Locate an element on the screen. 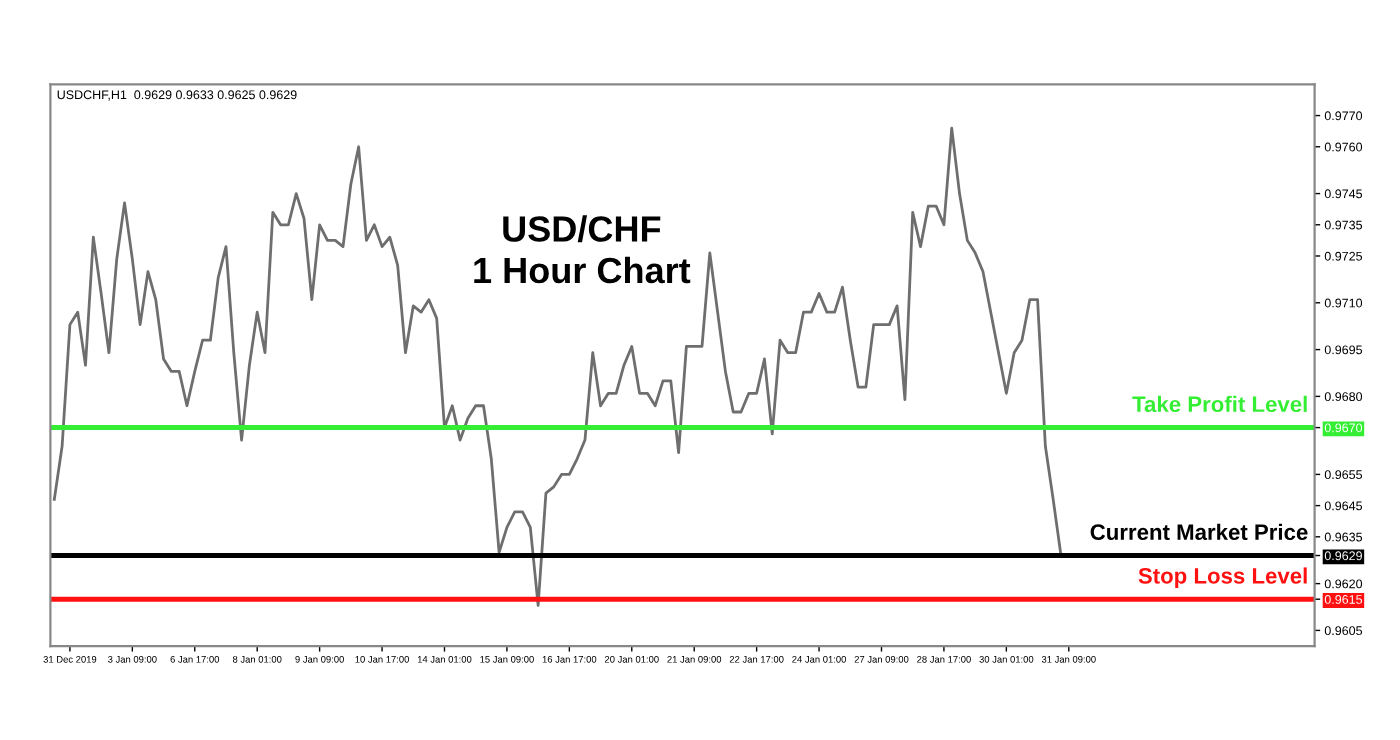  text: USD/CHF 1 Hour Chart is located at coordinates (582, 249).